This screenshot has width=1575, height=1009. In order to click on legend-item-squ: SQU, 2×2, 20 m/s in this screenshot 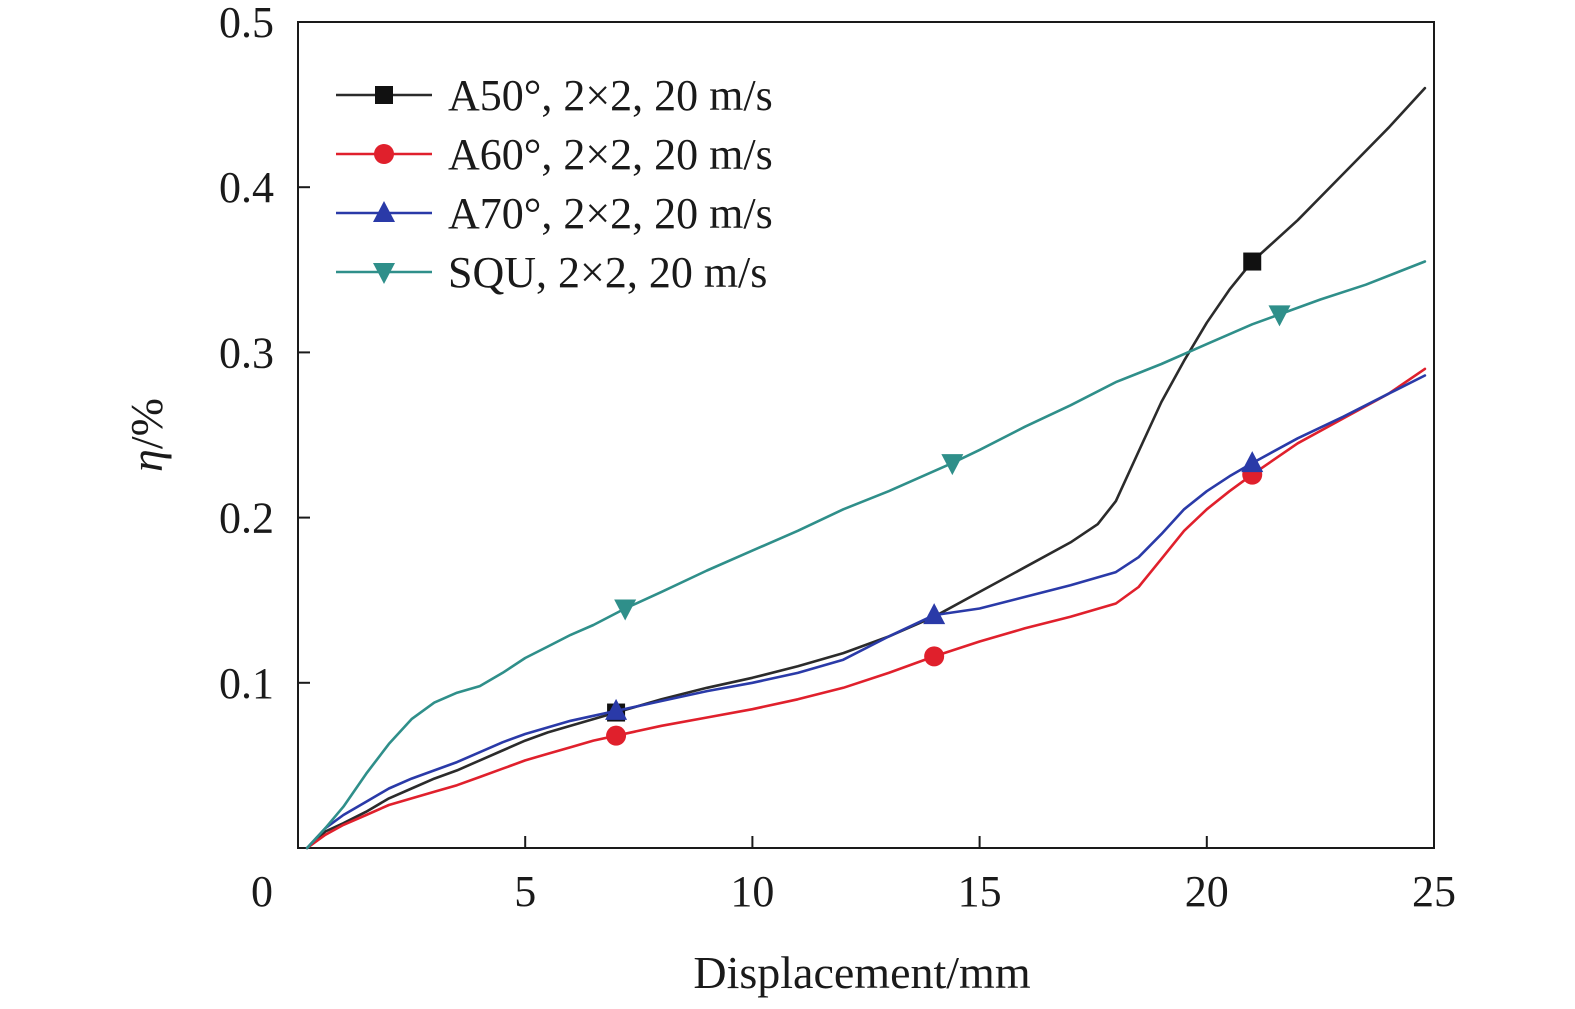, I will do `click(551, 272)`.